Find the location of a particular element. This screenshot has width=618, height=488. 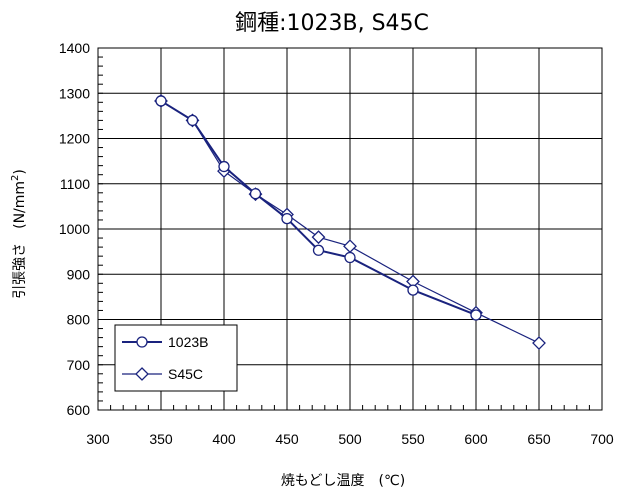

y-tick-label: 600 is located at coordinates (79, 410).